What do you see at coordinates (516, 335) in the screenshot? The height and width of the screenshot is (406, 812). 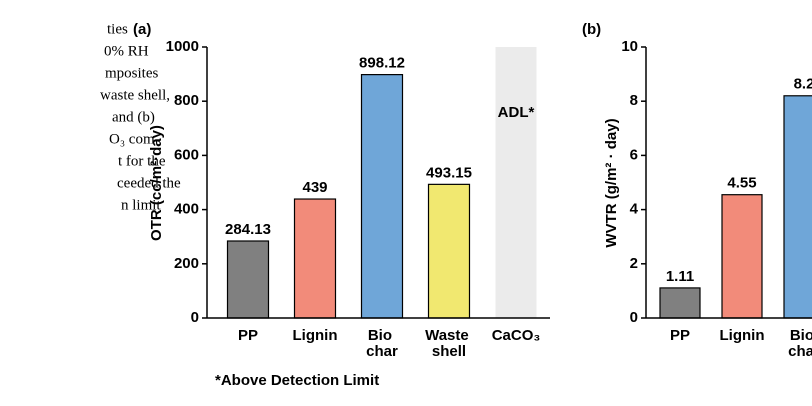 I see `x-tick-label: CaCO₃` at bounding box center [516, 335].